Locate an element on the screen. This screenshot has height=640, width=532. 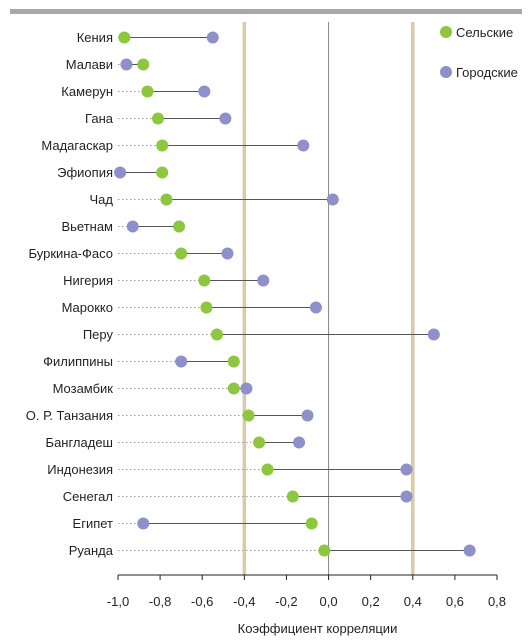
chart-row: Гана is located at coordinates (158, 118).